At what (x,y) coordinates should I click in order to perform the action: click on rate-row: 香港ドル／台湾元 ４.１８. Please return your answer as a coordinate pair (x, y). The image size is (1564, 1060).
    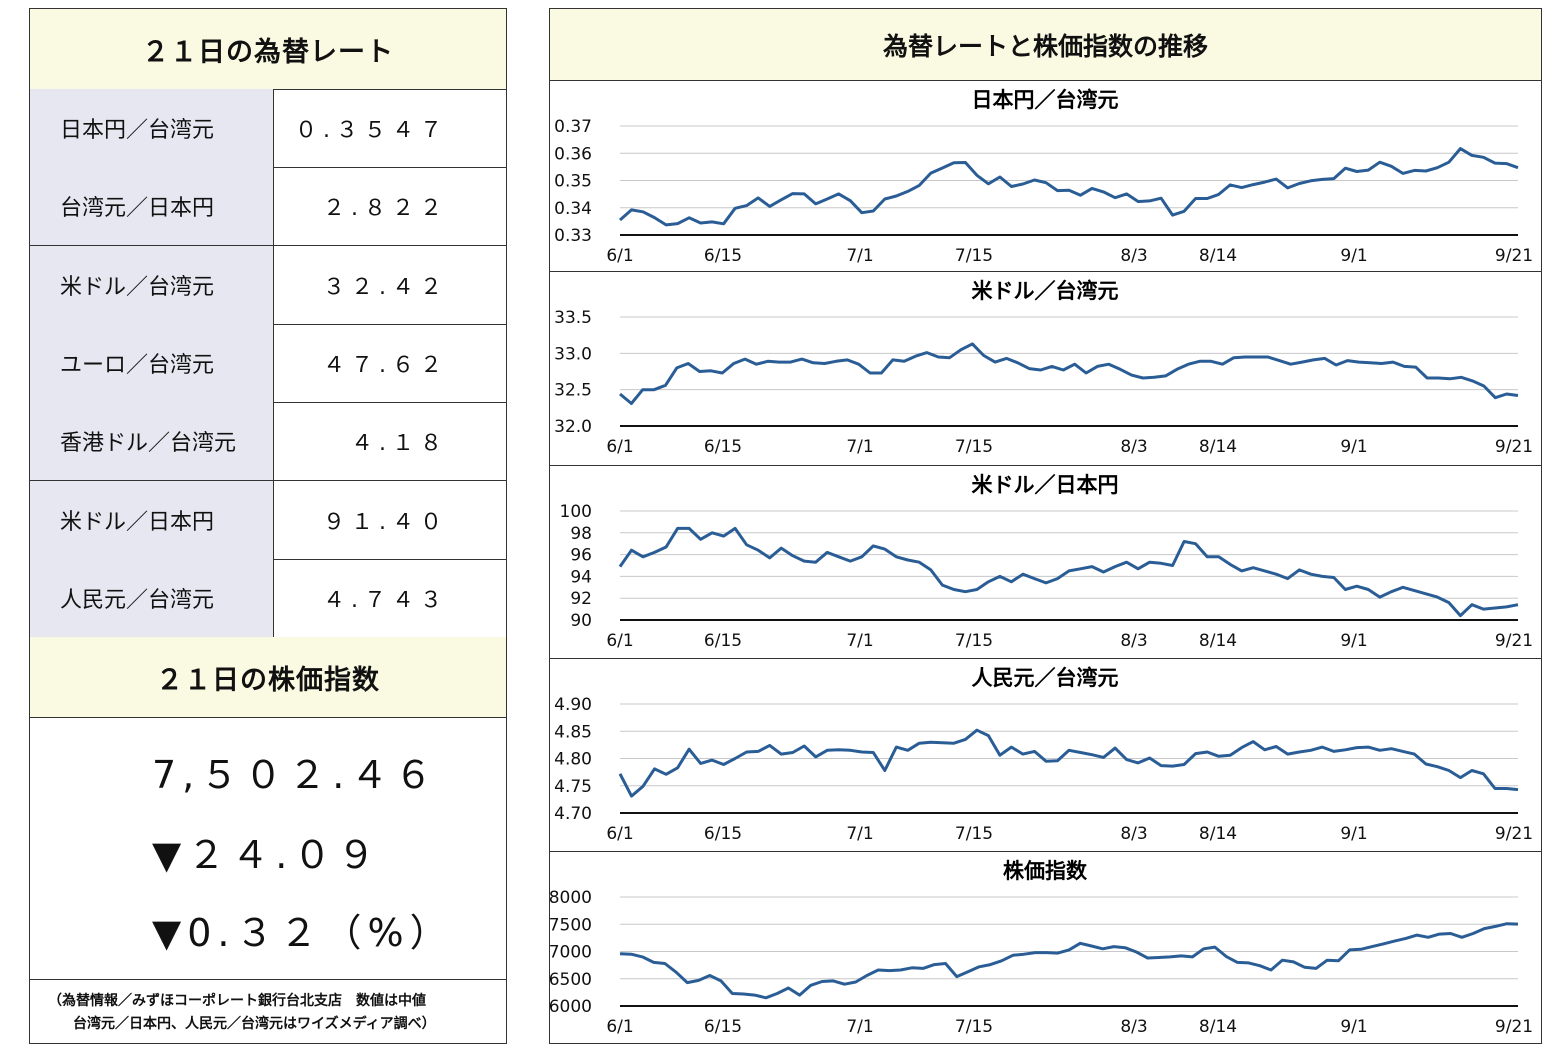
    Looking at the image, I should click on (268, 442).